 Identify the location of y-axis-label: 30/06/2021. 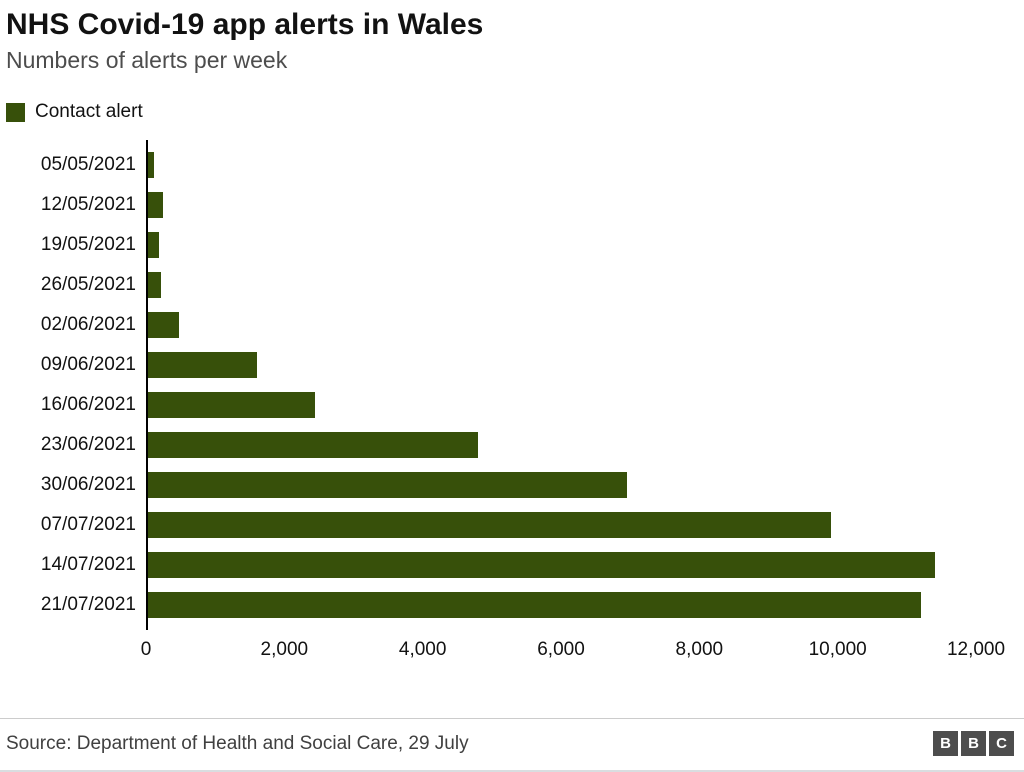
(88, 485).